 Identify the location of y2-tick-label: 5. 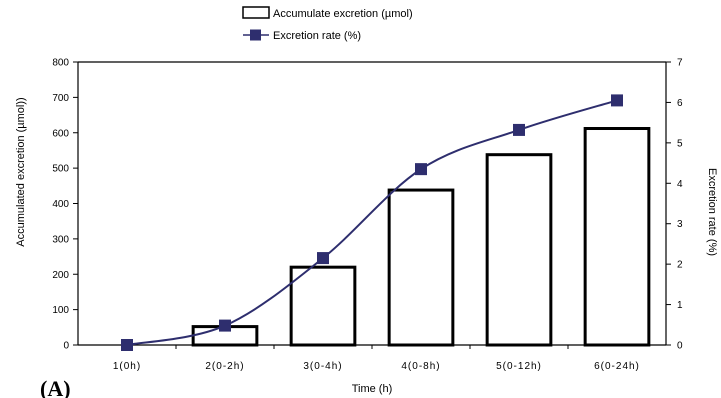
(680, 143).